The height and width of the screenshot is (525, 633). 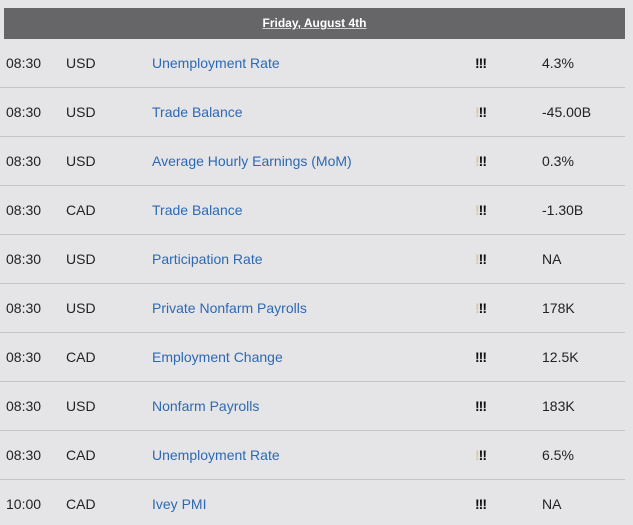 What do you see at coordinates (312, 210) in the screenshot?
I see `event-row: 08:30 CAD Trade Balance!!! -1.30B` at bounding box center [312, 210].